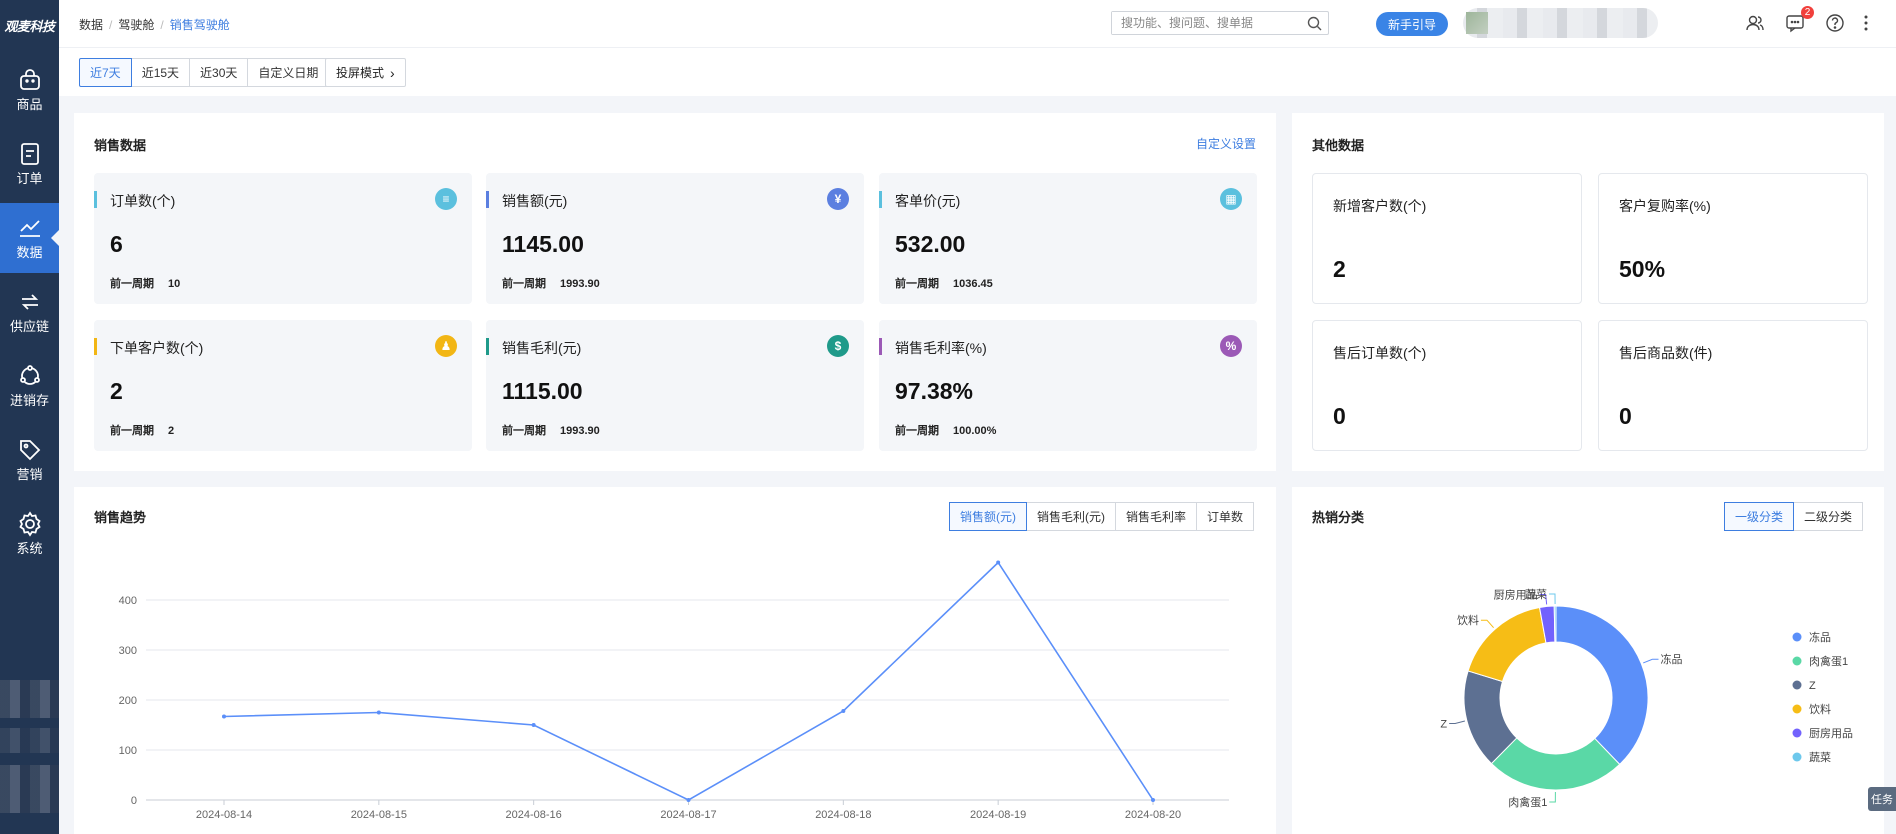  I want to click on breadcrumb-item: 驾驶舱, so click(136, 25).